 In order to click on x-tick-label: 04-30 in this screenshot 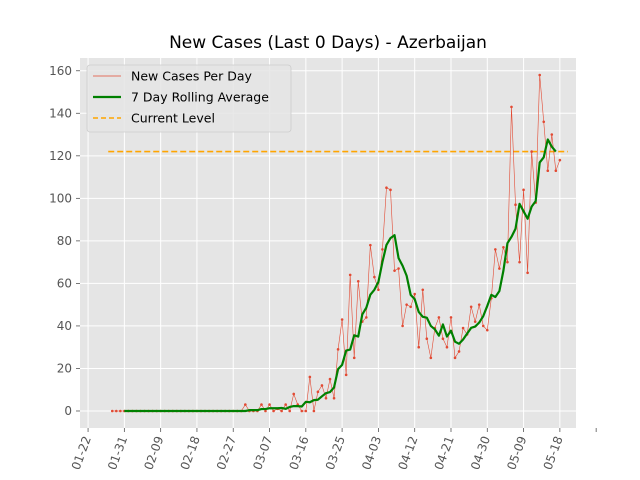, I will do `click(480, 453)`.